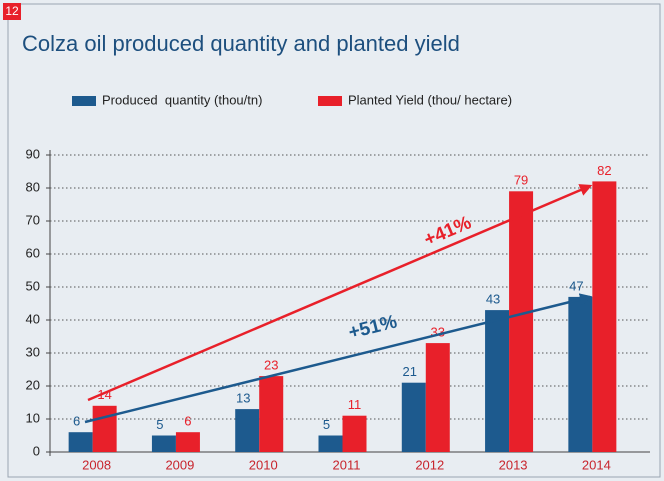 This screenshot has width=664, height=481. What do you see at coordinates (36, 450) in the screenshot?
I see `y-tick-label: 0` at bounding box center [36, 450].